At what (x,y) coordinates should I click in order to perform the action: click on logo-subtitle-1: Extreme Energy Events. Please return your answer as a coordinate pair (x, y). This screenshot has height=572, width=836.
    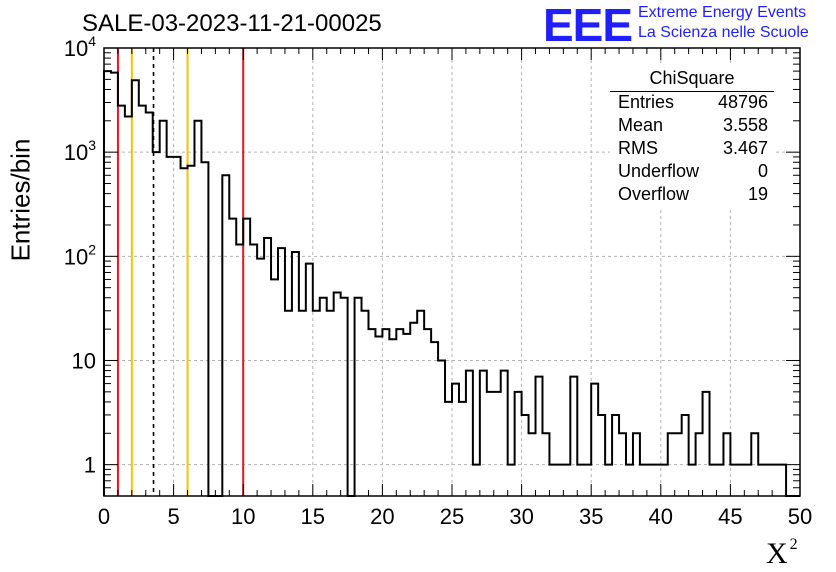
    Looking at the image, I should click on (722, 12).